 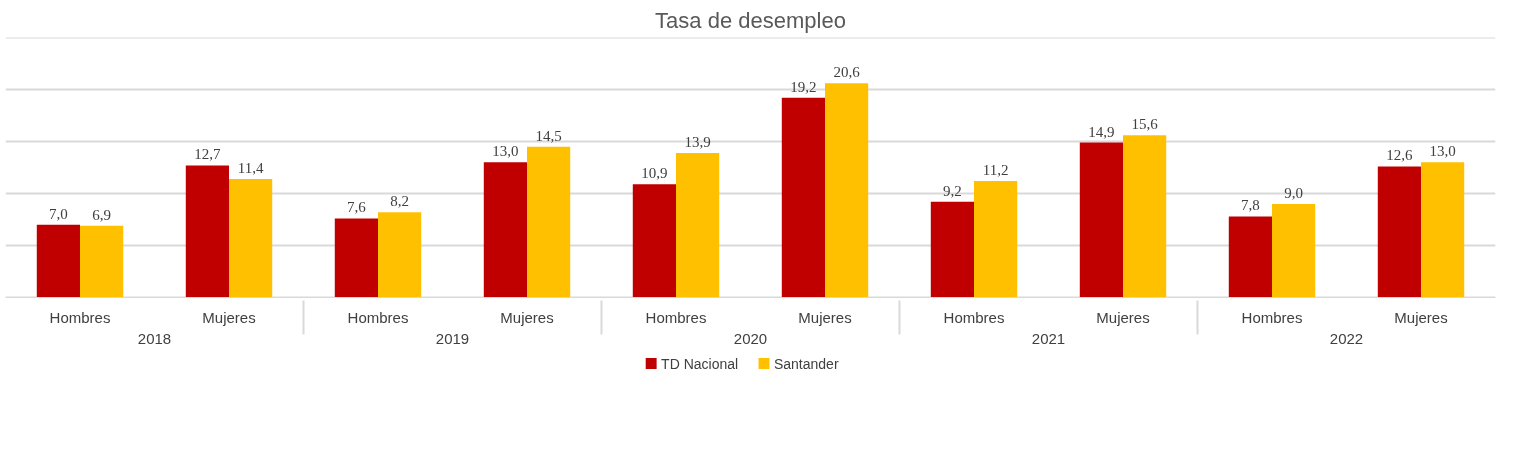 What do you see at coordinates (1250, 205) in the screenshot?
I see `data-label: 7,8` at bounding box center [1250, 205].